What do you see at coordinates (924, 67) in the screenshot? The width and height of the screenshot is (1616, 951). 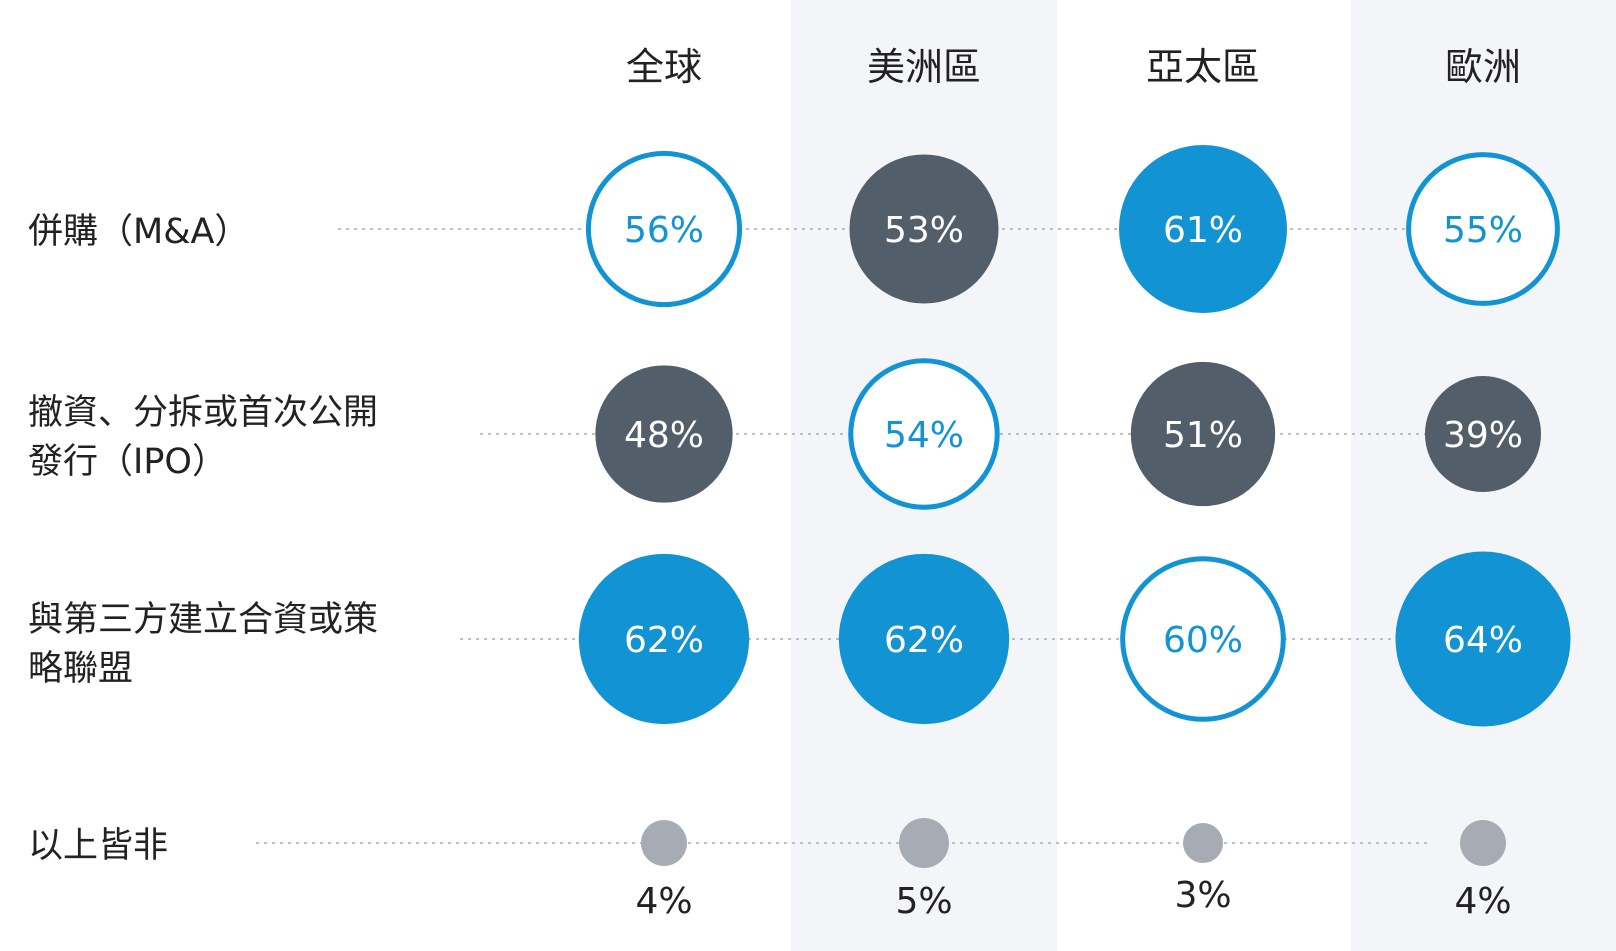 I see `column-header-2: 美洲區` at bounding box center [924, 67].